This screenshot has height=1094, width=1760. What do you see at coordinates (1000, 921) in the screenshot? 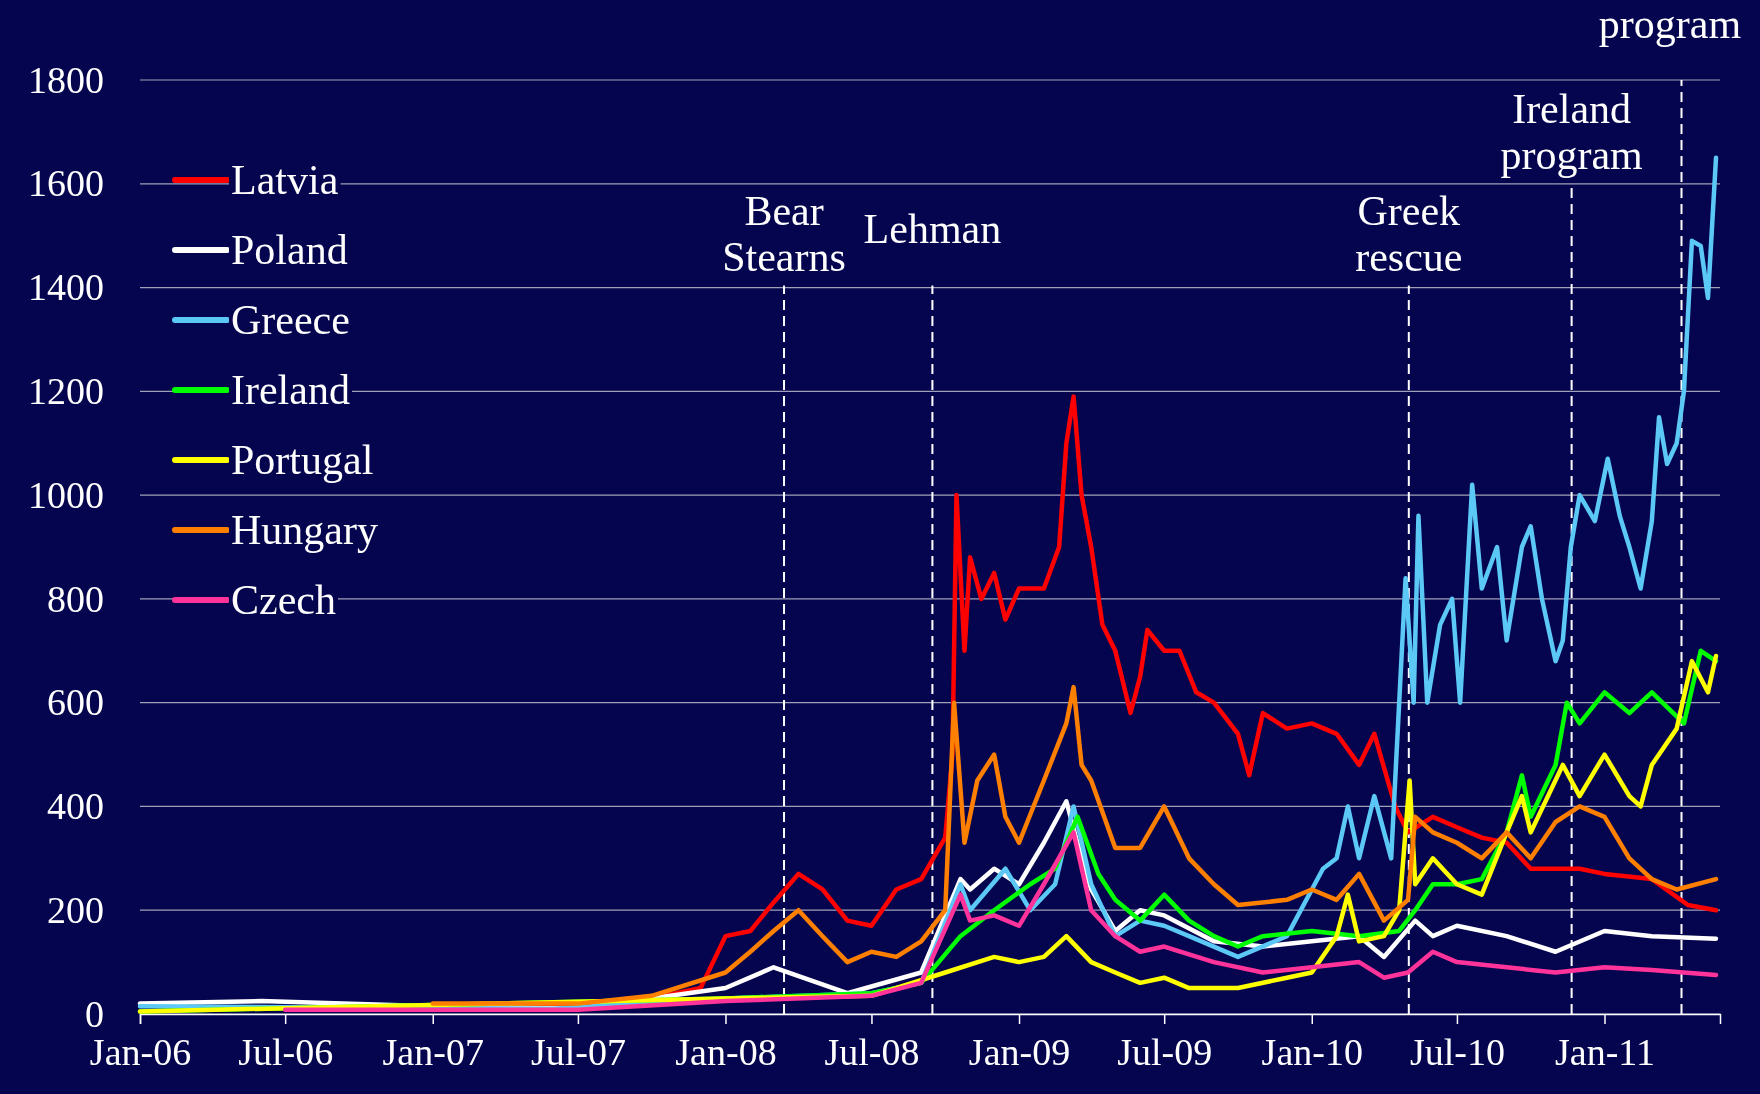
I see `line-series` at bounding box center [1000, 921].